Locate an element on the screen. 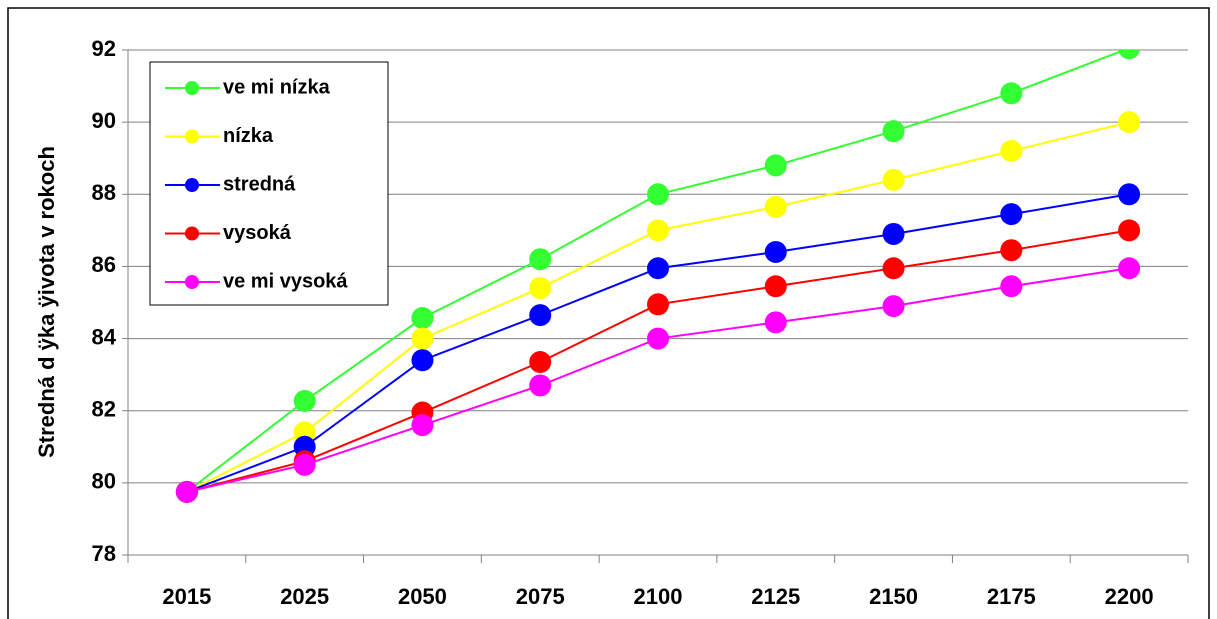  y-tick-label: 86 is located at coordinates (104, 264).